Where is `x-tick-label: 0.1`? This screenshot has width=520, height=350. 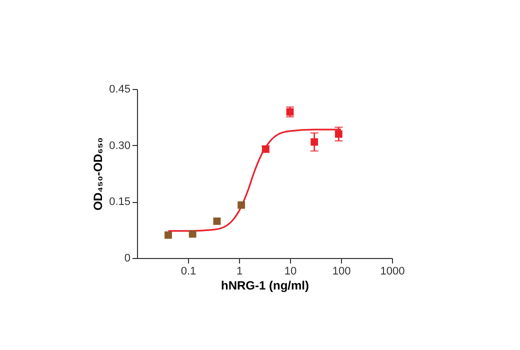
x-tick-label: 0.1 is located at coordinates (188, 272).